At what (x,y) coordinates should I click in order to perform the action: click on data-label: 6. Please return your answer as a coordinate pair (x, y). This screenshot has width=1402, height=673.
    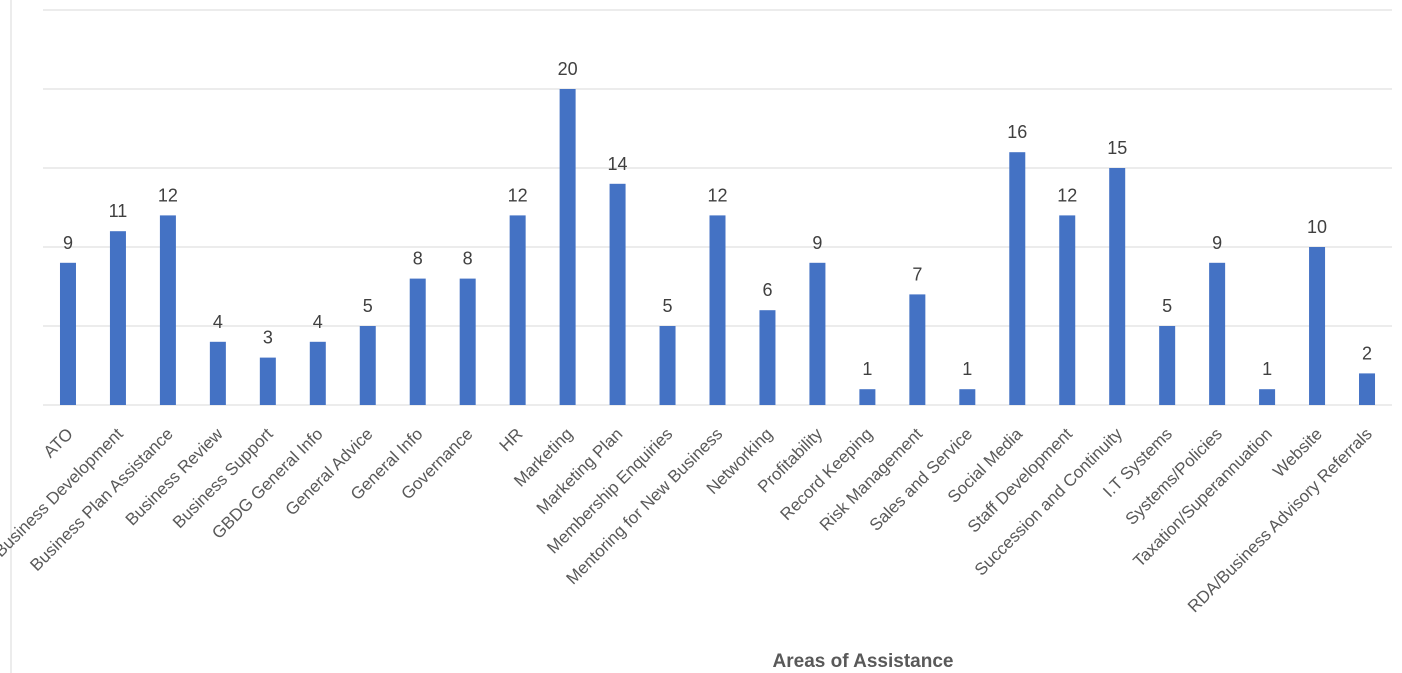
    Looking at the image, I should click on (767, 290).